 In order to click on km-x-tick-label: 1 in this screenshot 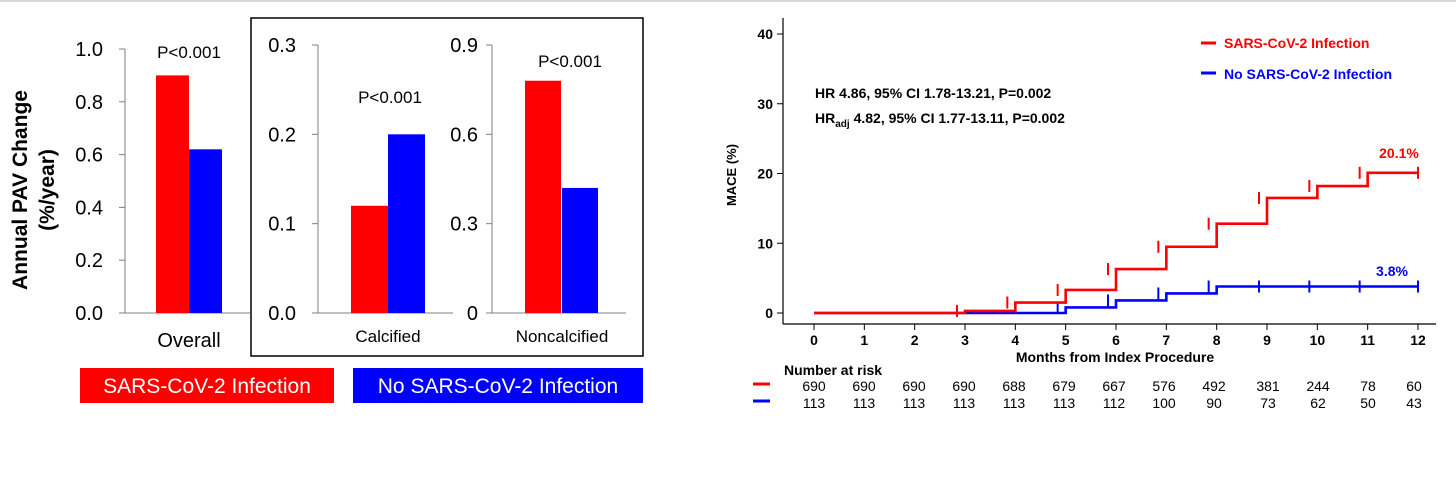, I will do `click(864, 340)`.